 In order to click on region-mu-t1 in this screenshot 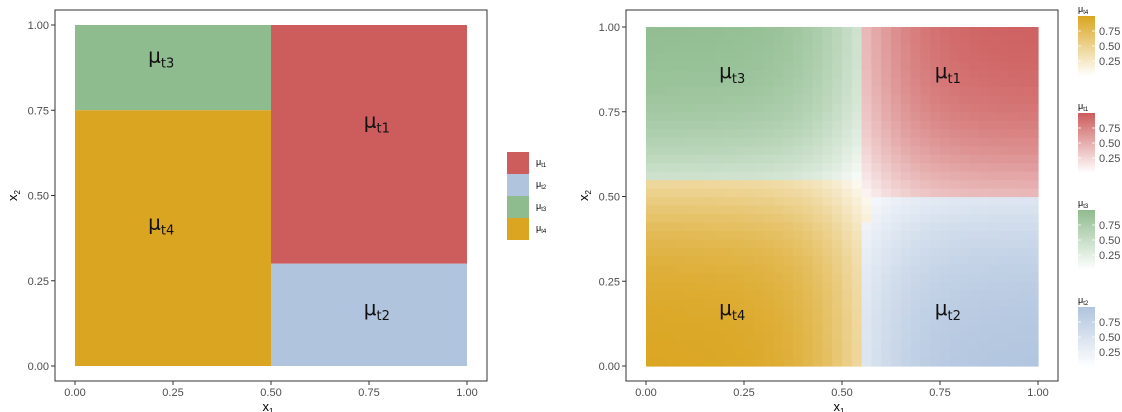, I will do `click(369, 144)`.